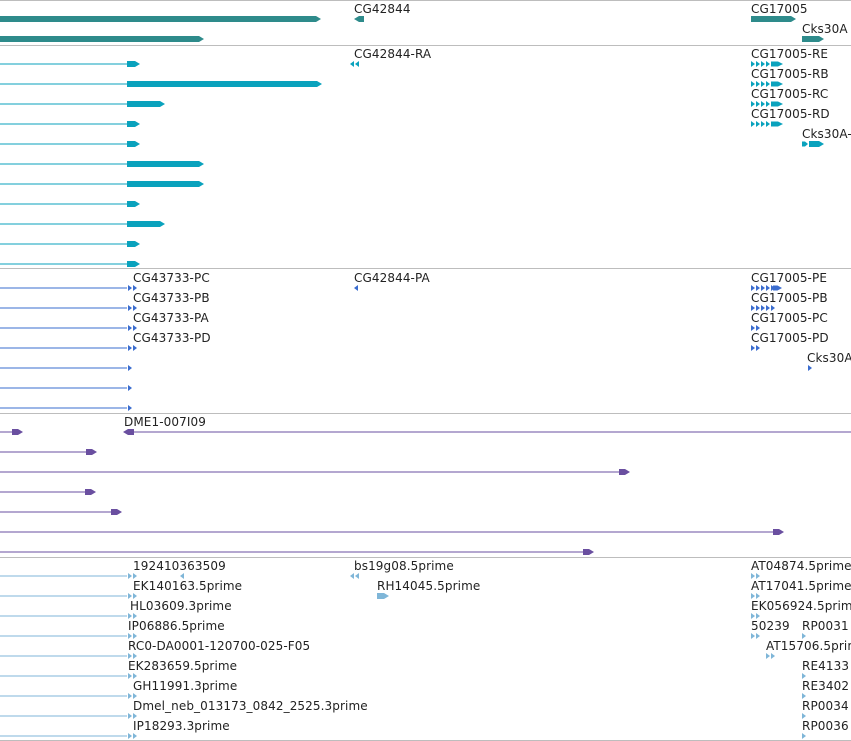  Describe the element at coordinates (165, 422) in the screenshot. I see `clone-label-dme1-007i09: DME1-007I09` at that location.